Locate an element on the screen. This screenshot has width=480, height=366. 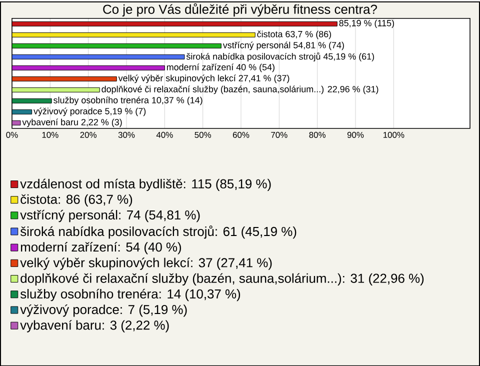
x-tick-label: 60% is located at coordinates (241, 135).